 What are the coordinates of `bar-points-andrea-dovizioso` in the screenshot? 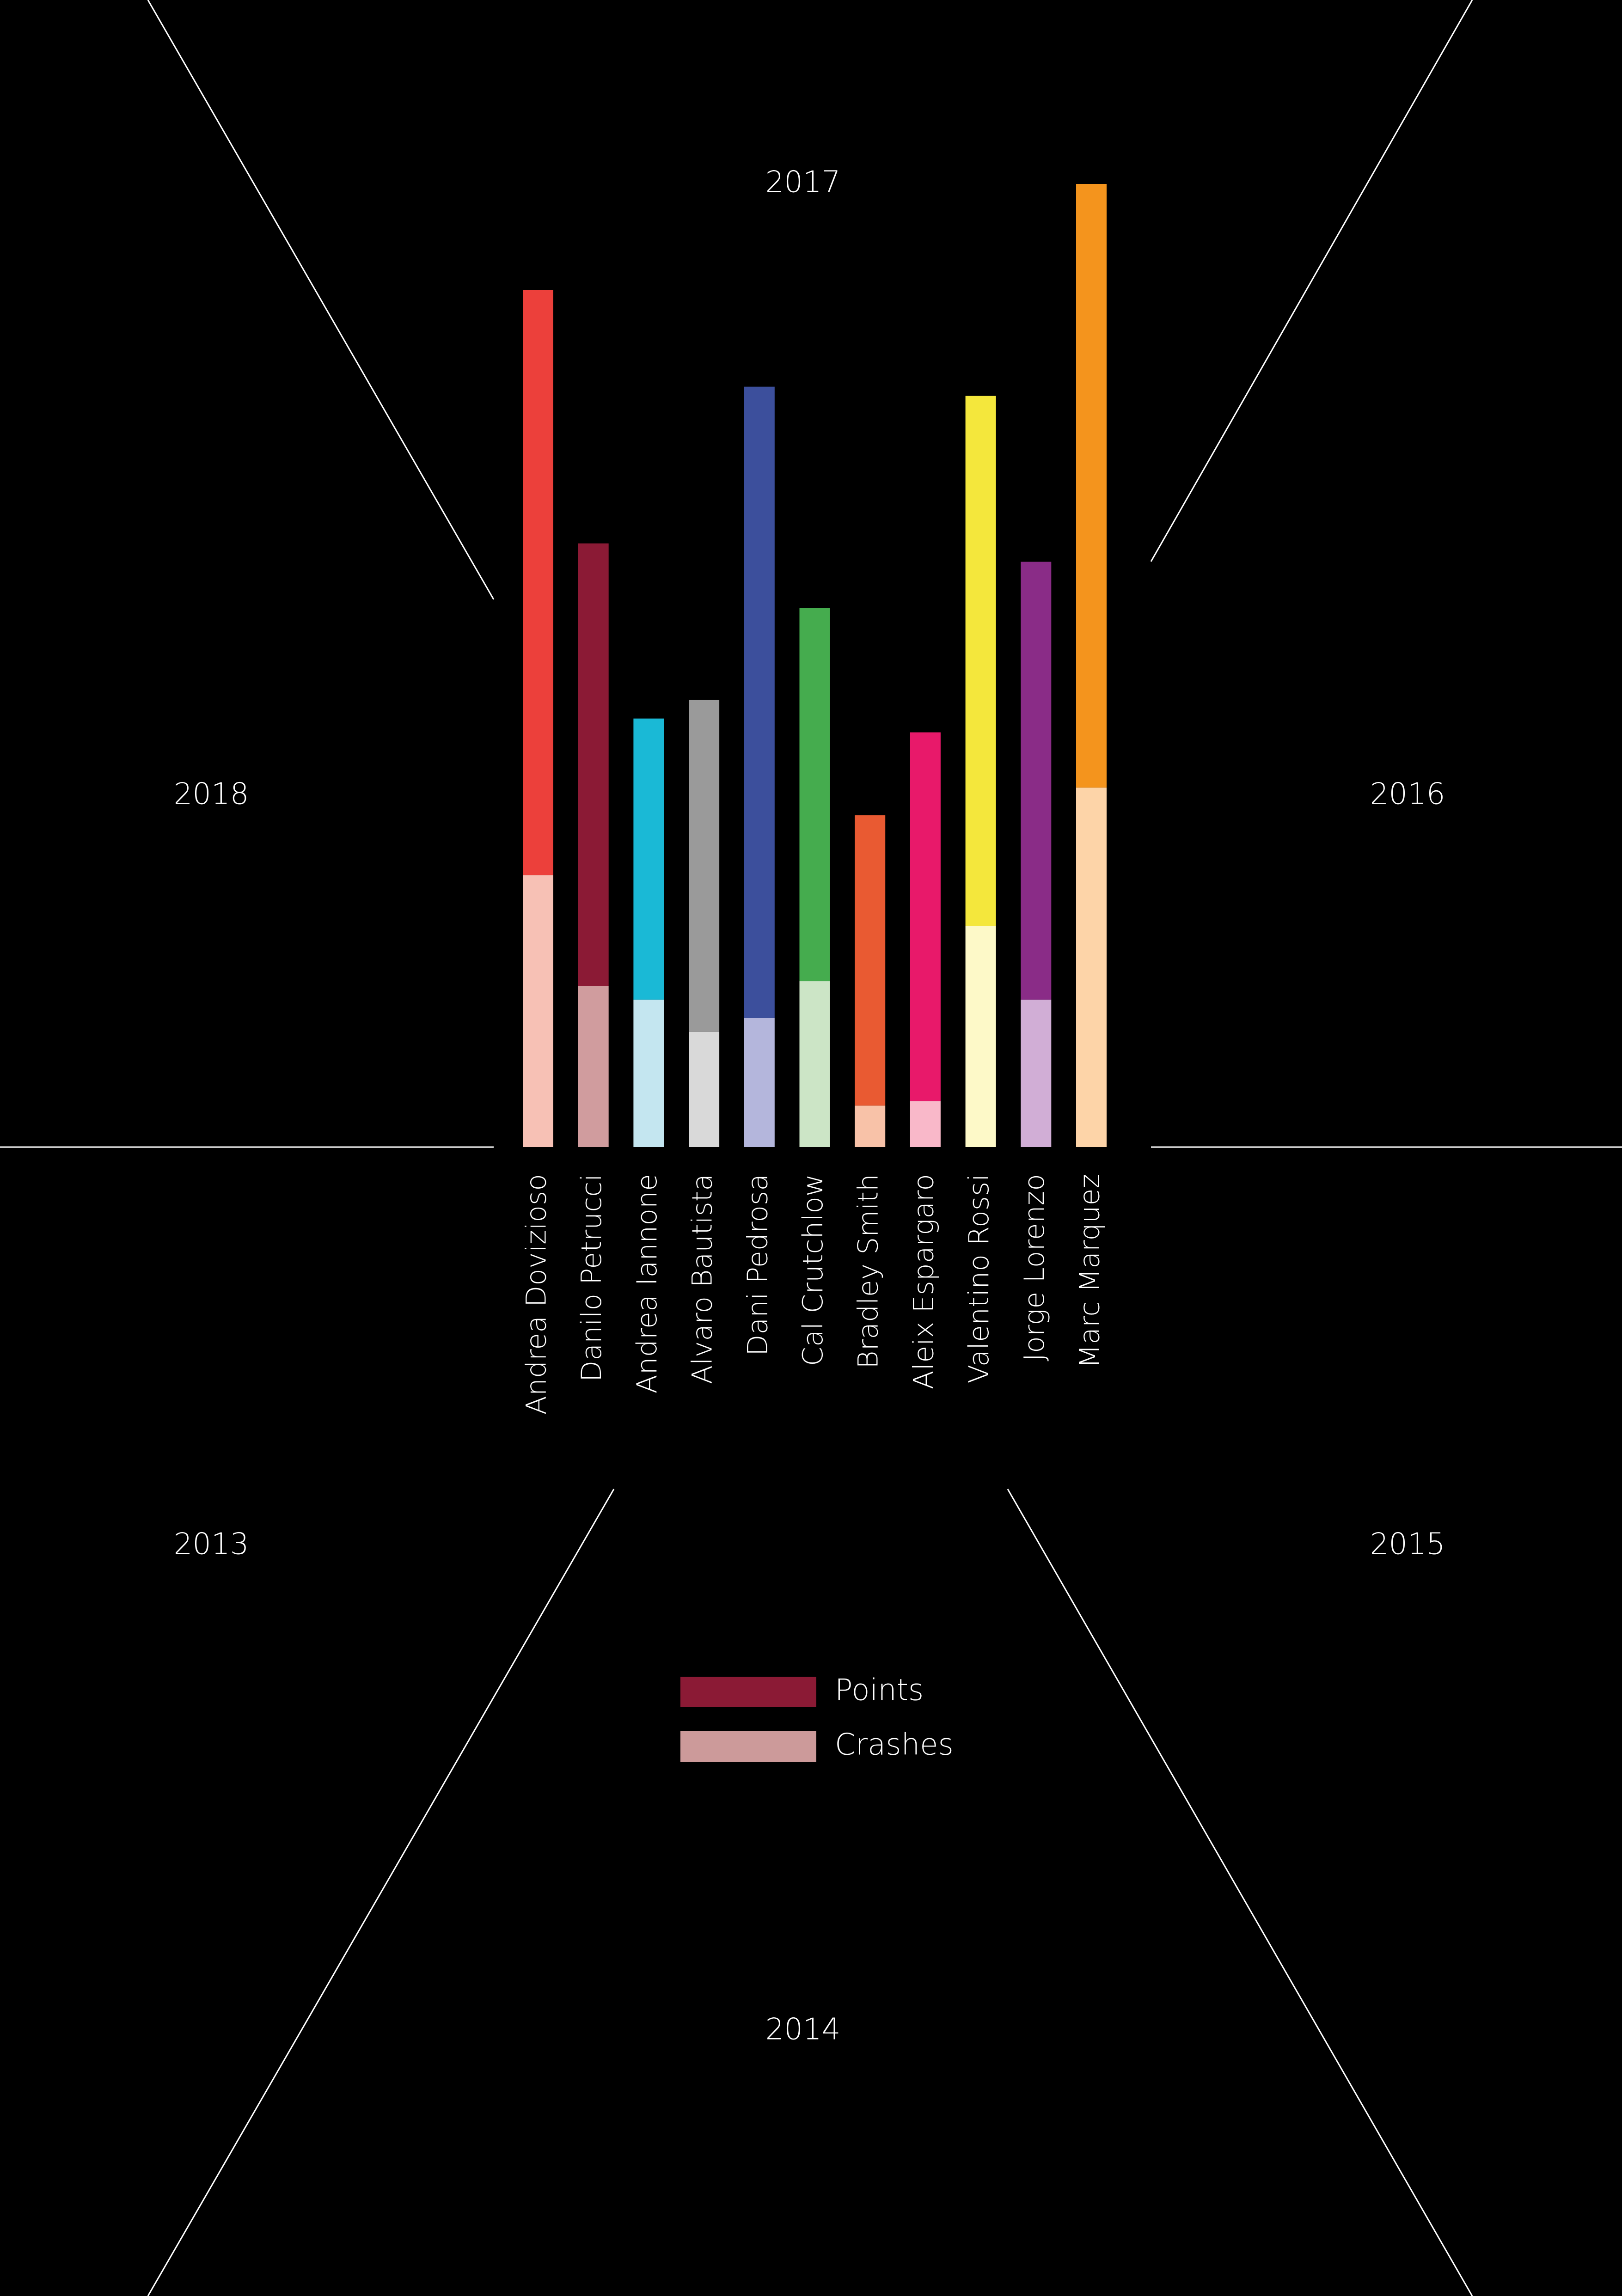 It's located at (538, 583).